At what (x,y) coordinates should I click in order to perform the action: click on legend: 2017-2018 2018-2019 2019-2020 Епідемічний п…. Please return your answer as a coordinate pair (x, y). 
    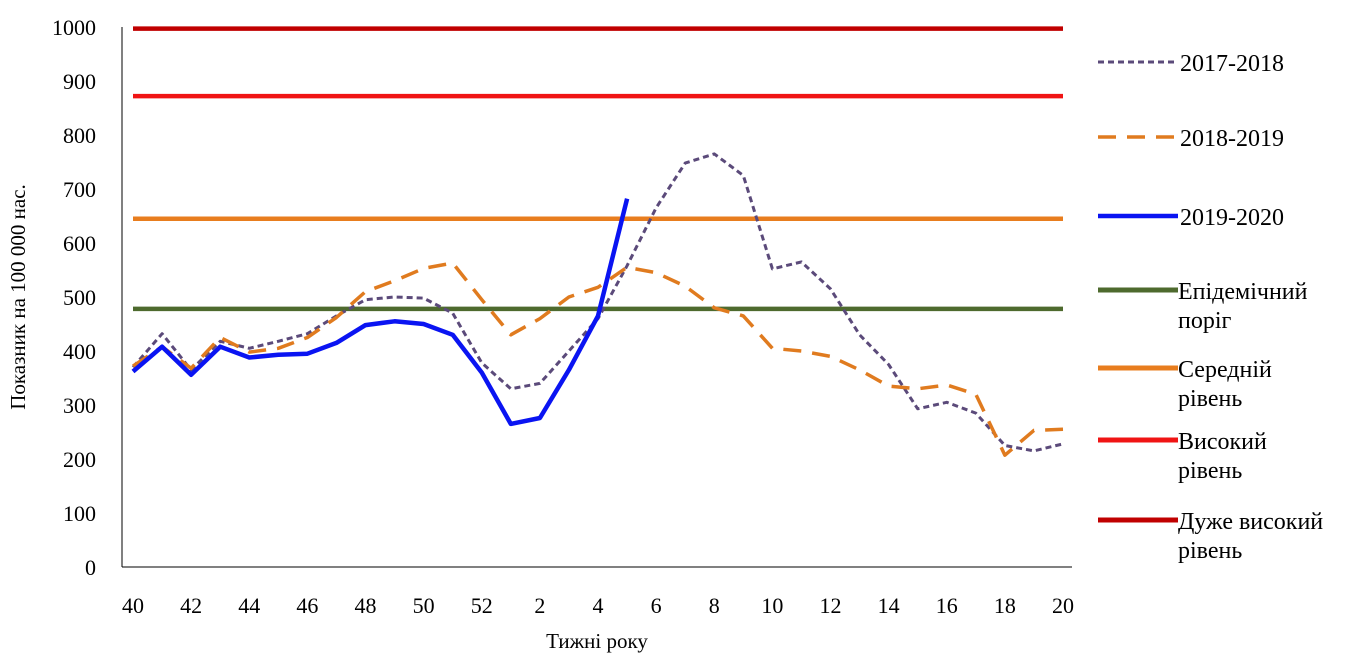
    Looking at the image, I should click on (1210, 307).